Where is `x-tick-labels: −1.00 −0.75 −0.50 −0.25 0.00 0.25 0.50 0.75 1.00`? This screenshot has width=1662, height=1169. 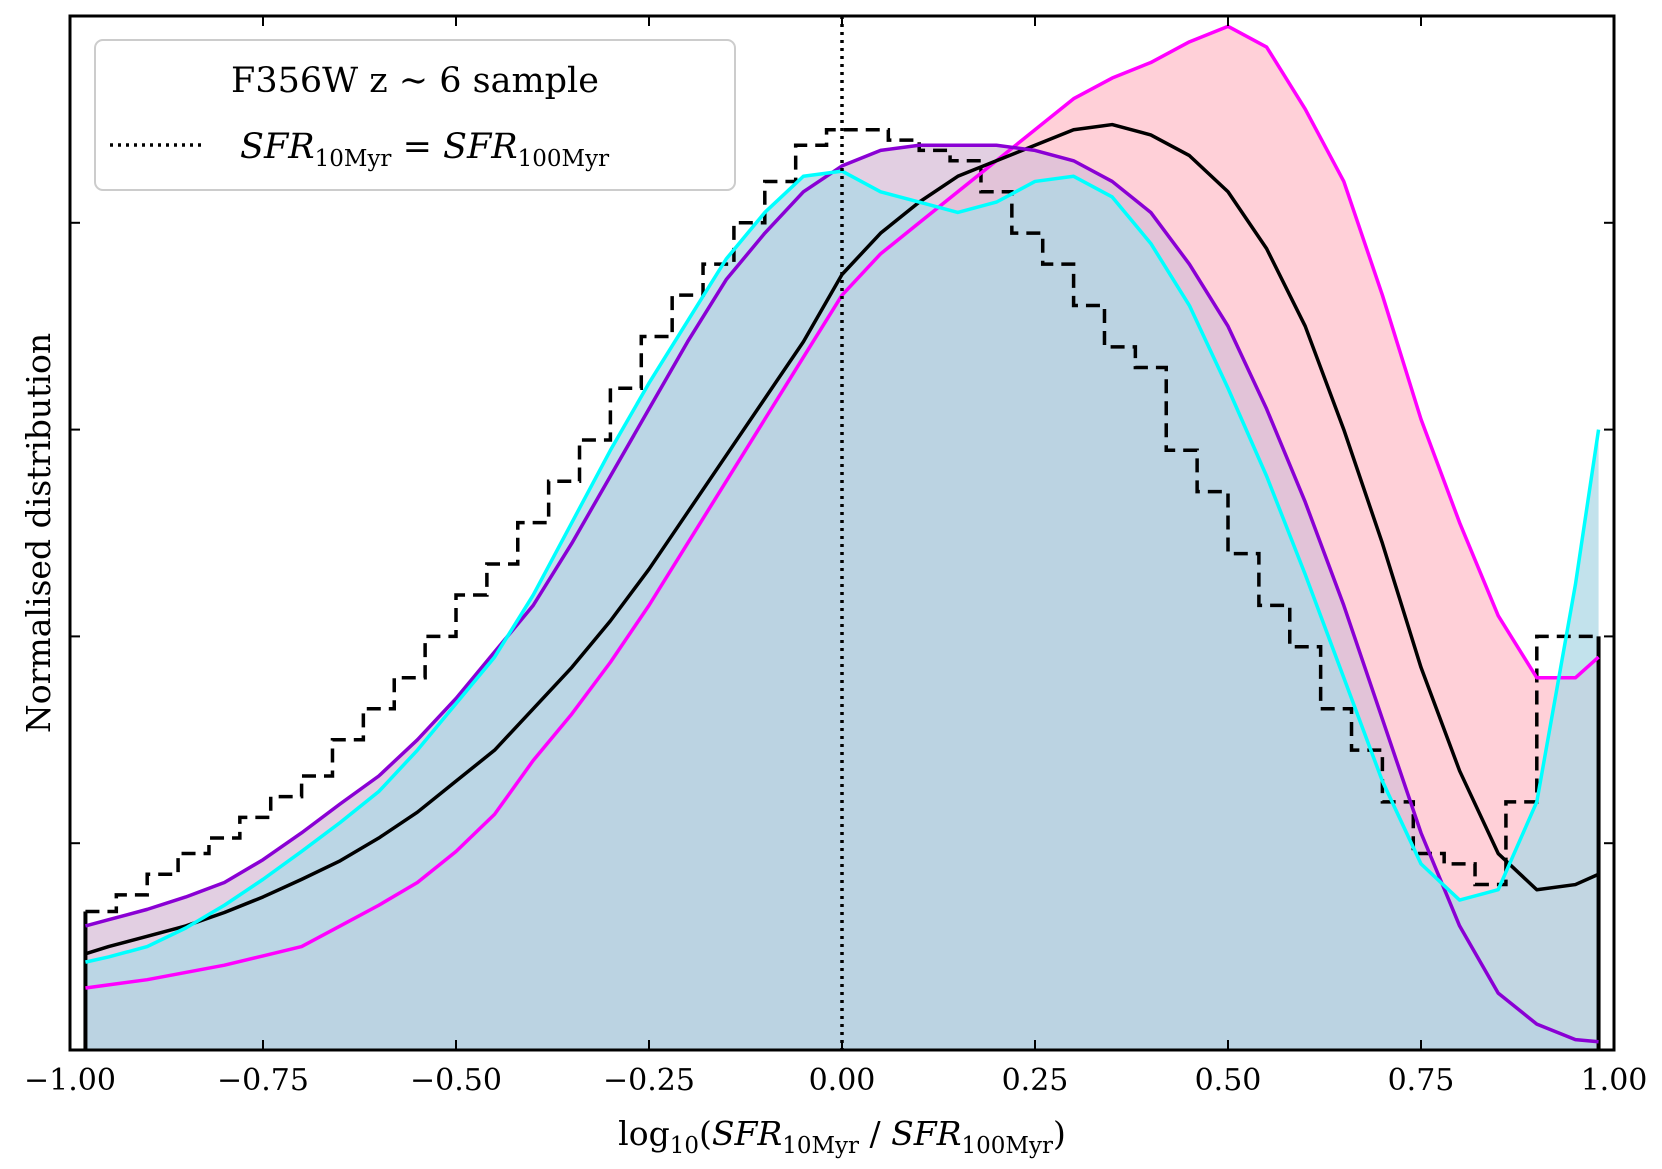
x-tick-labels: −1.00 −0.75 −0.50 −0.25 0.00 0.25 0.50 0.75 1.00 is located at coordinates (835, 1080).